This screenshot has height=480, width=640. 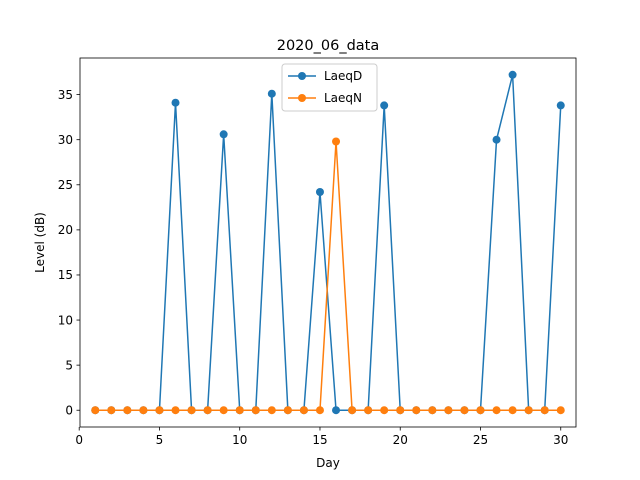 I want to click on x-tick-label: 20, so click(x=400, y=440).